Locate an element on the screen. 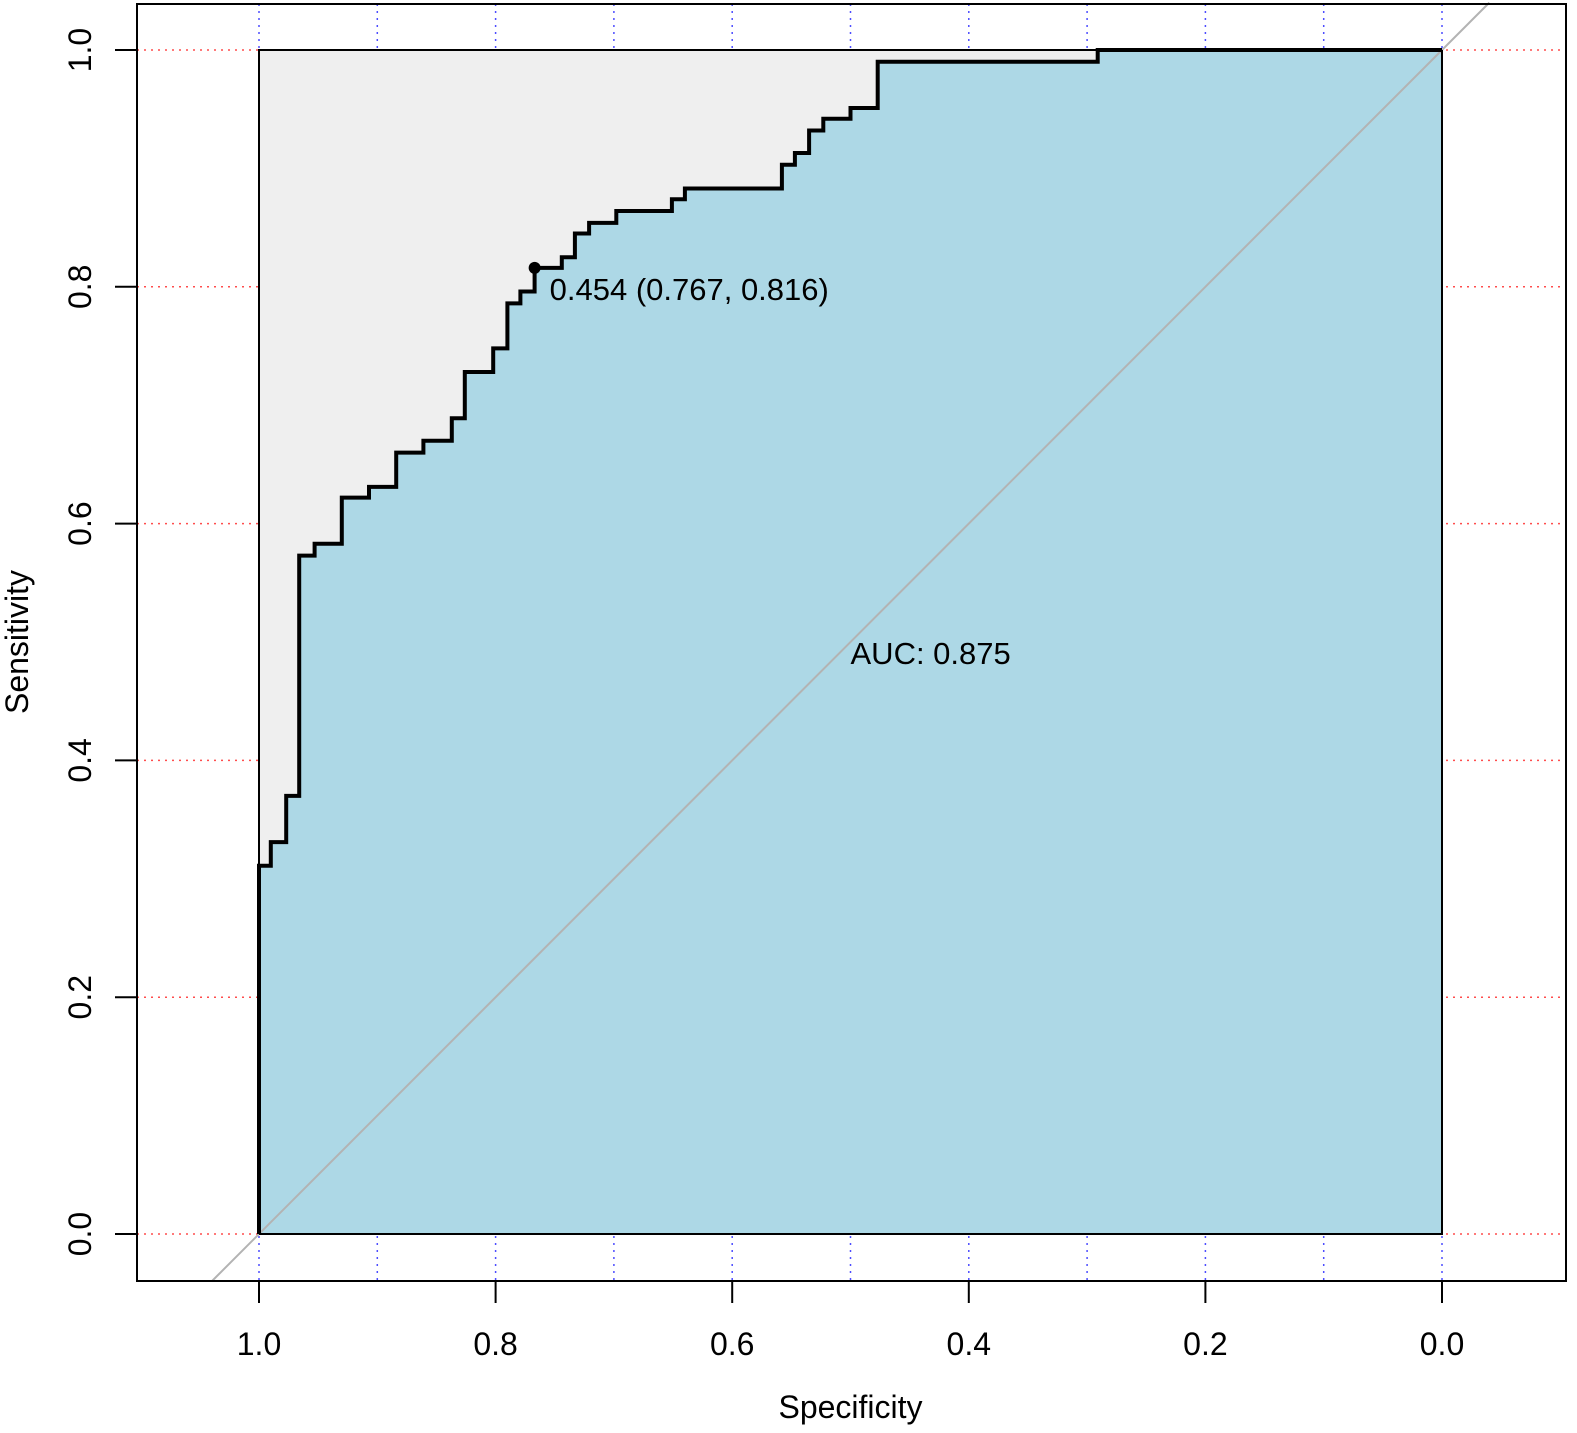 Image resolution: width=1577 pixels, height=1433 pixels. y-axis-title: Sensitivity is located at coordinates (17, 642).